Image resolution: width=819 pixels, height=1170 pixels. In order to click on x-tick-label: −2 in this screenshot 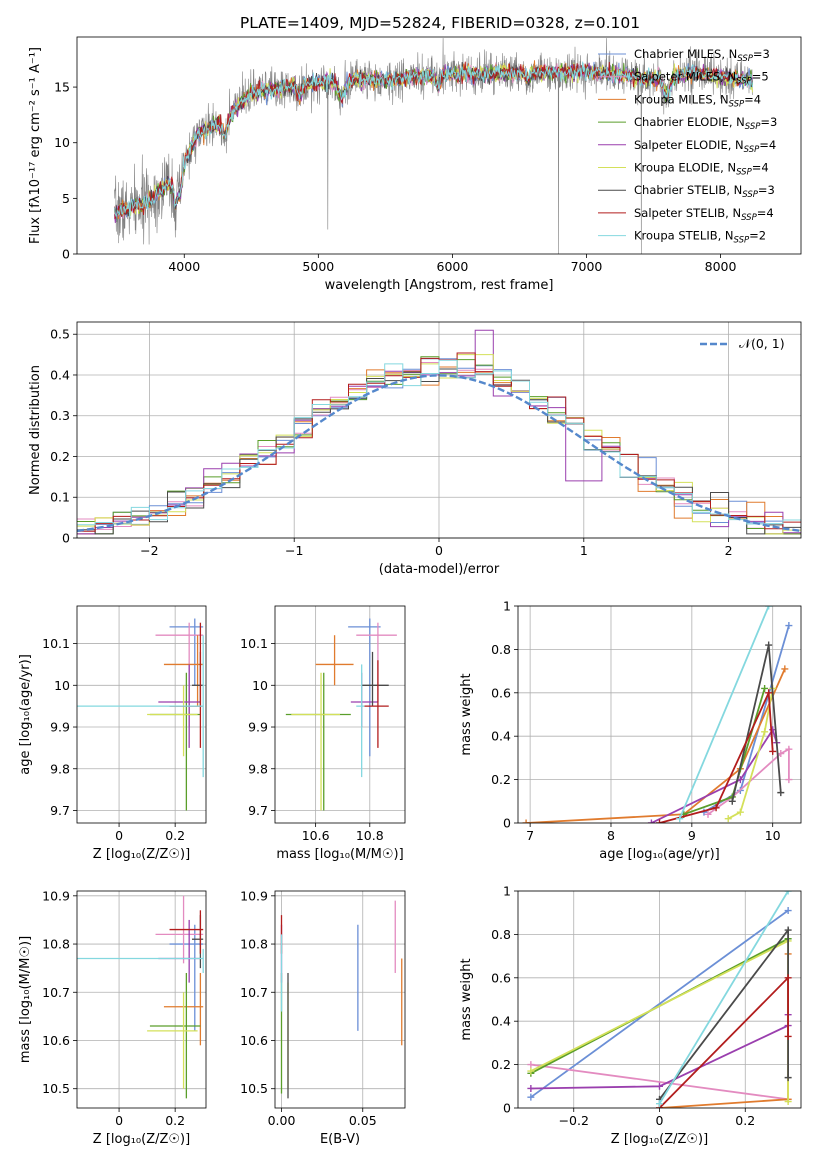, I will do `click(149, 550)`.